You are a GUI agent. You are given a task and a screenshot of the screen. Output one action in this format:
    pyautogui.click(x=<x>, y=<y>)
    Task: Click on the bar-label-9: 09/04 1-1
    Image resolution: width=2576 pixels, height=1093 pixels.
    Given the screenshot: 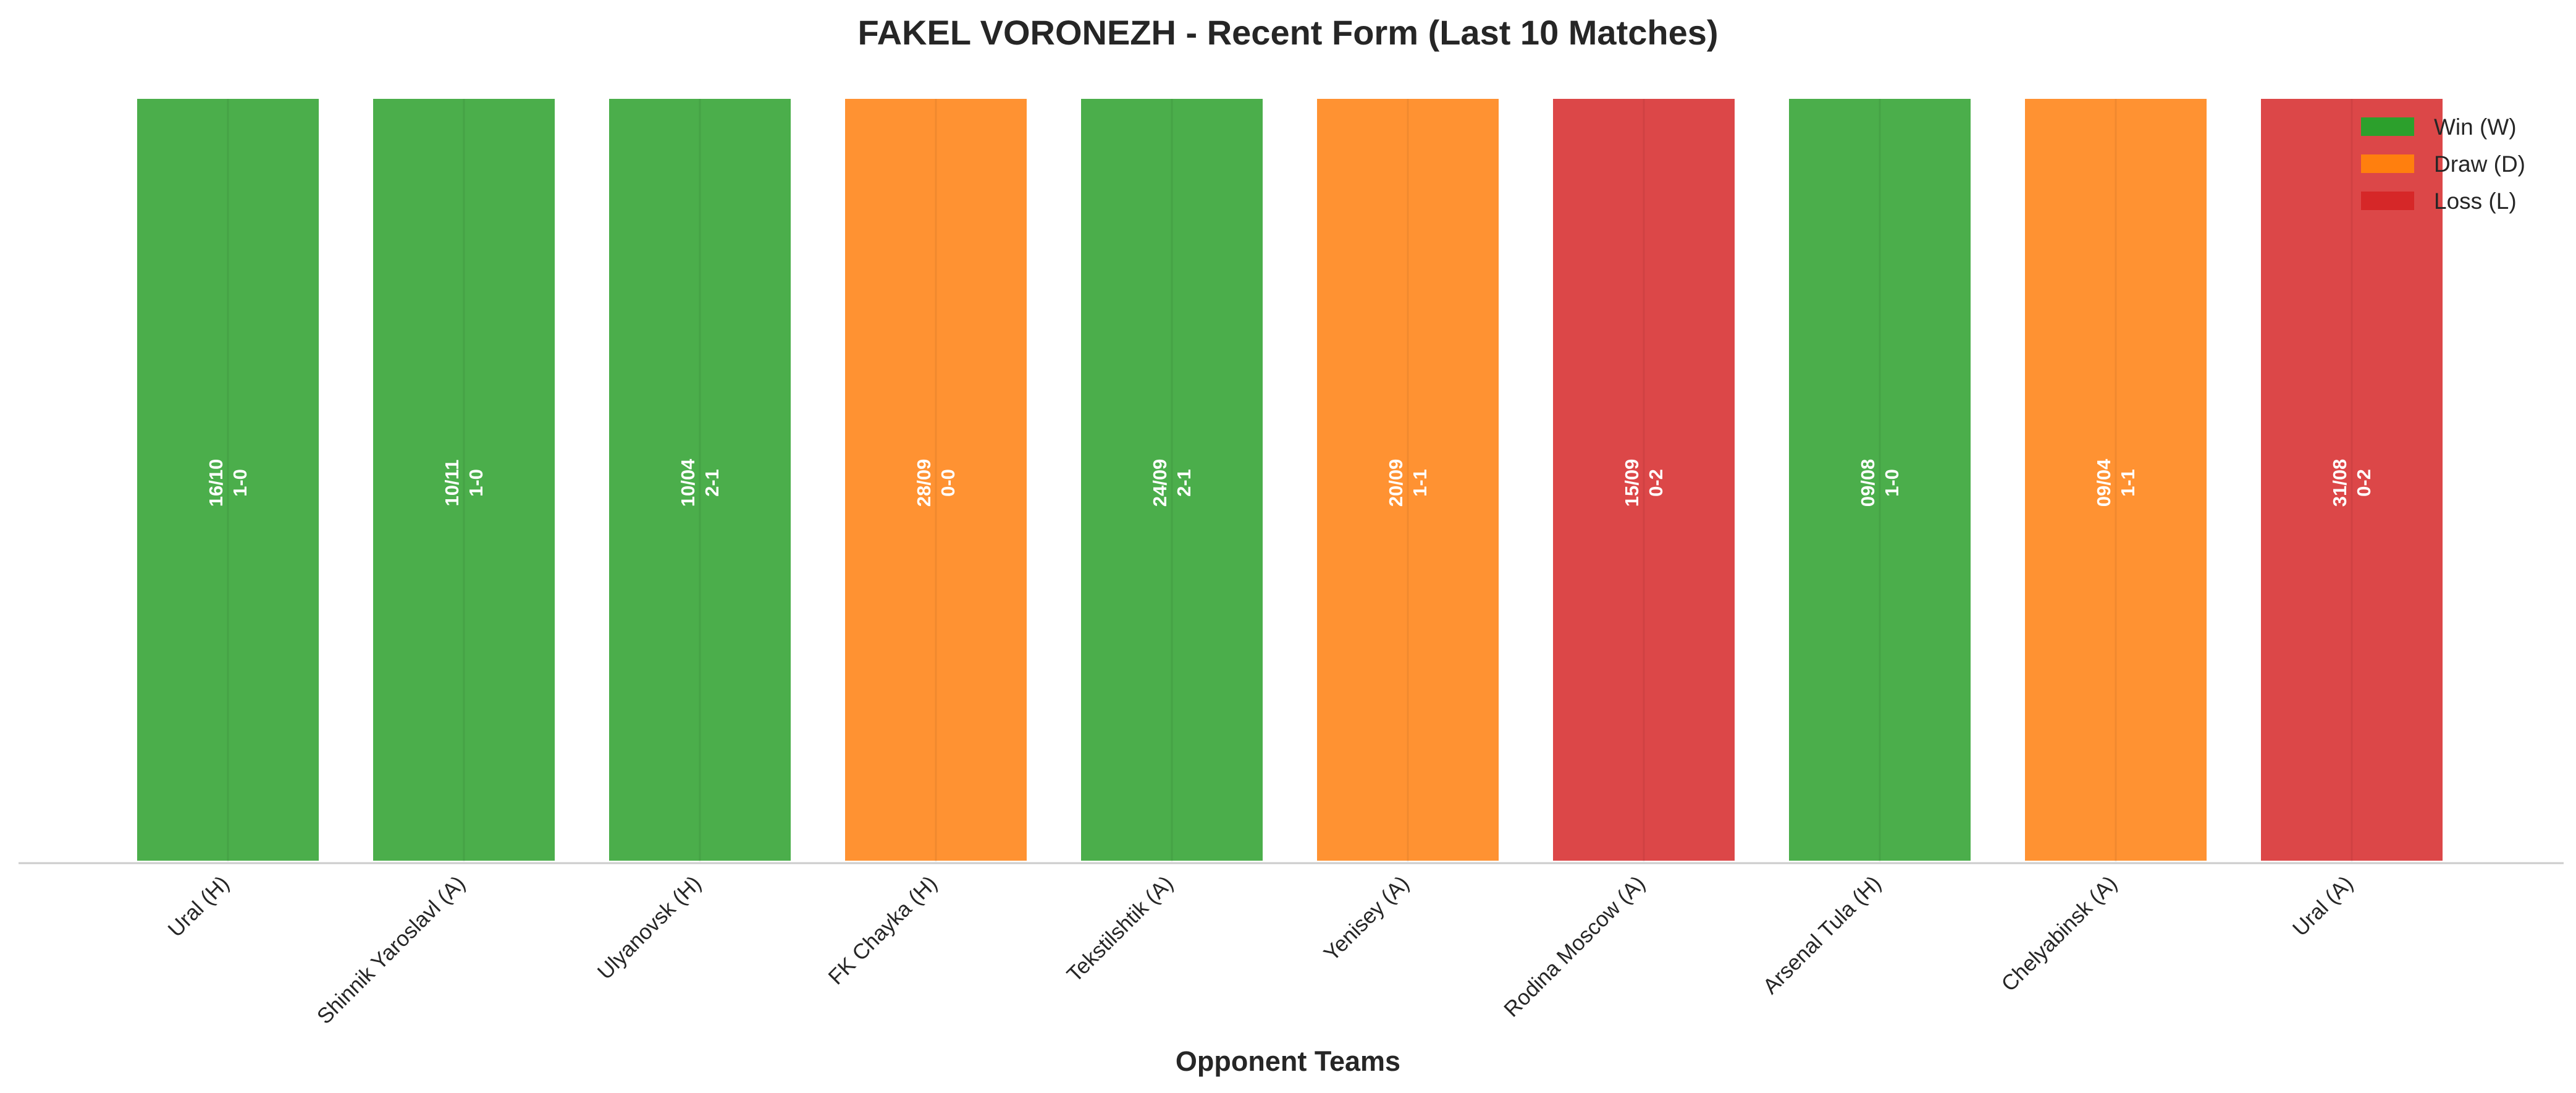 What is the action you would take?
    pyautogui.click(x=2116, y=483)
    